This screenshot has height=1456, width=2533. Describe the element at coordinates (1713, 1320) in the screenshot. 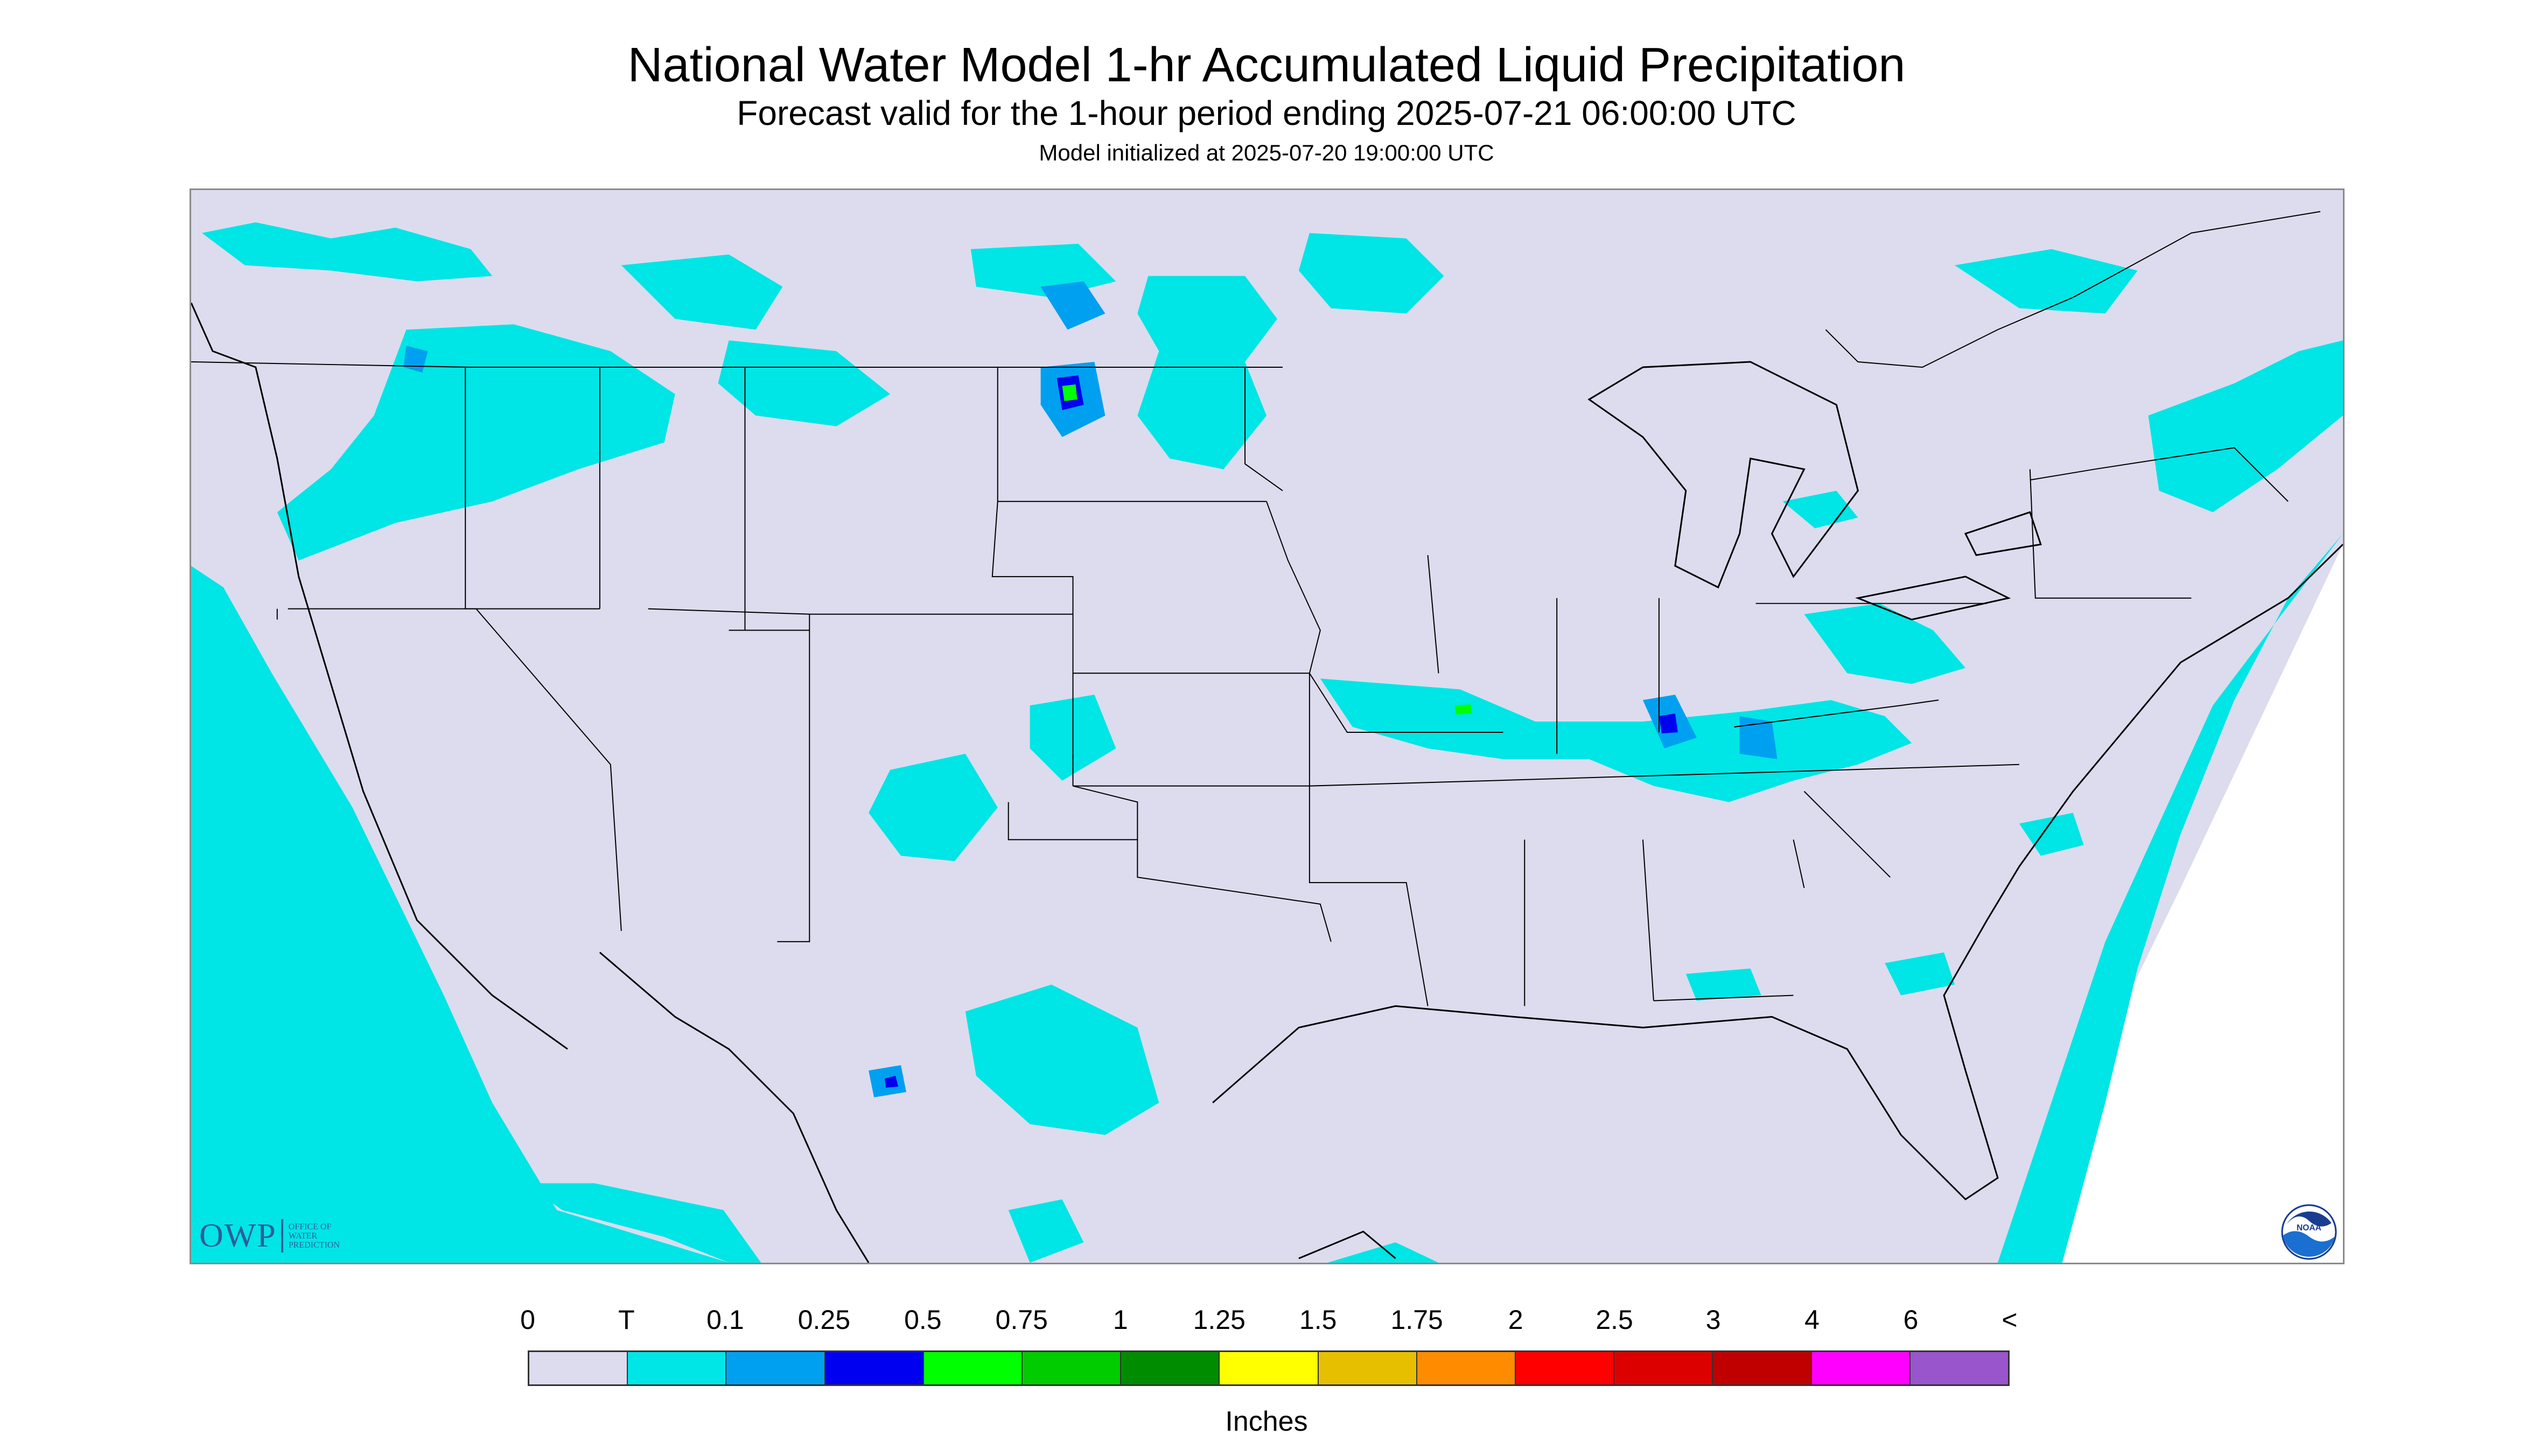

I see `legend-label: 3` at that location.